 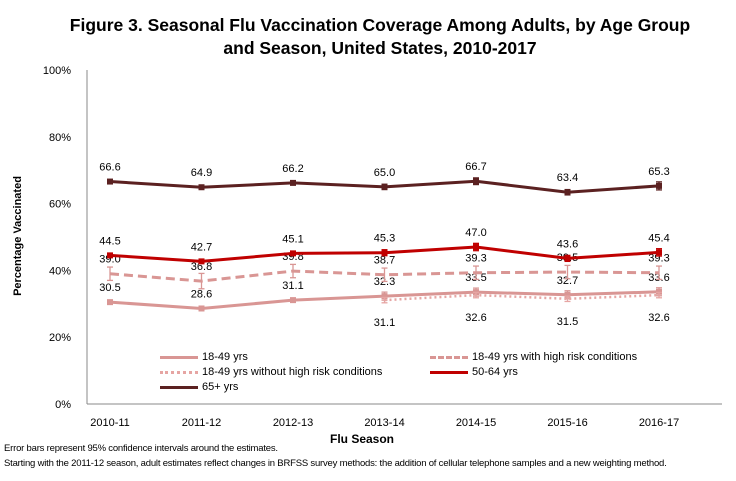 What do you see at coordinates (60, 205) in the screenshot?
I see `y-tick-label: 60%` at bounding box center [60, 205].